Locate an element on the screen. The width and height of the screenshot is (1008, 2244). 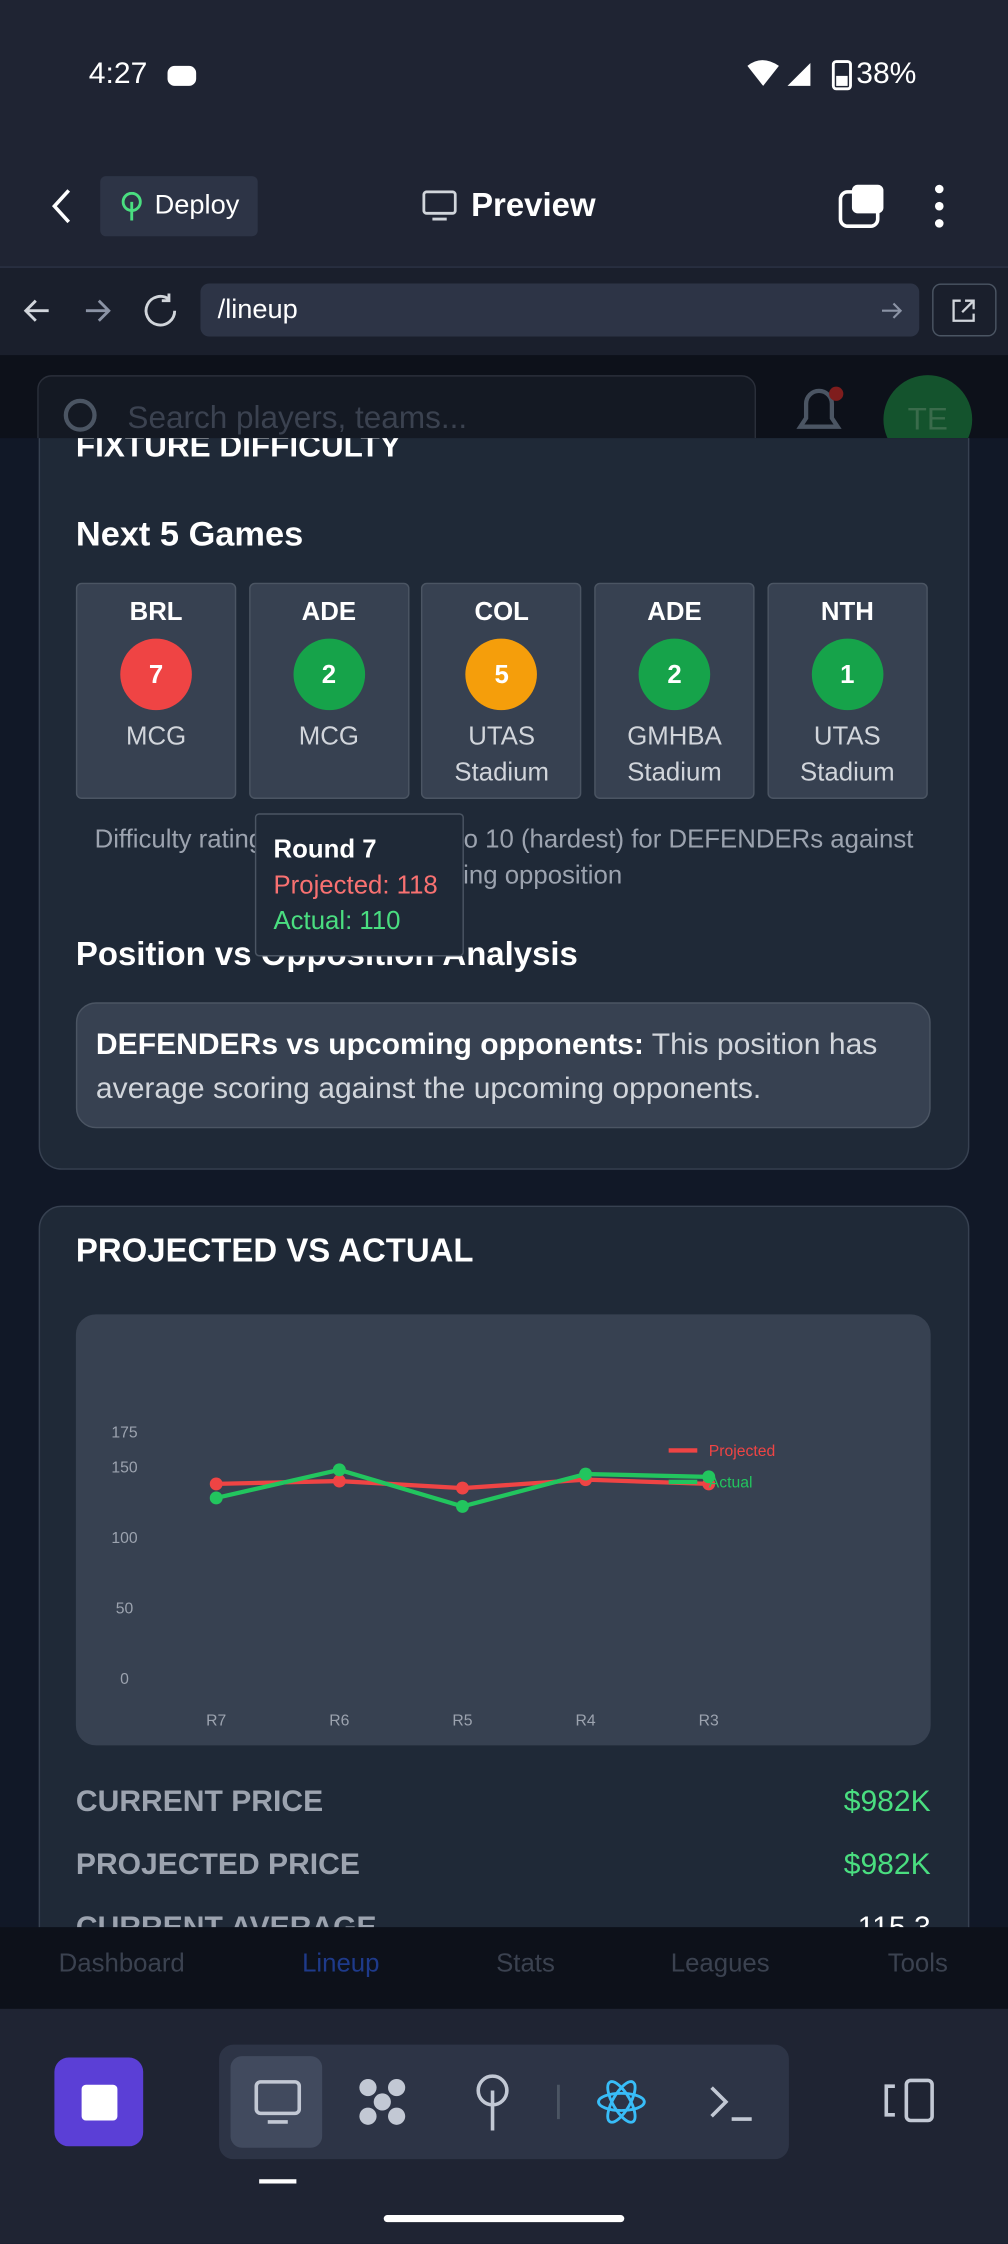
difficulty-badge: 5 is located at coordinates (501, 674).